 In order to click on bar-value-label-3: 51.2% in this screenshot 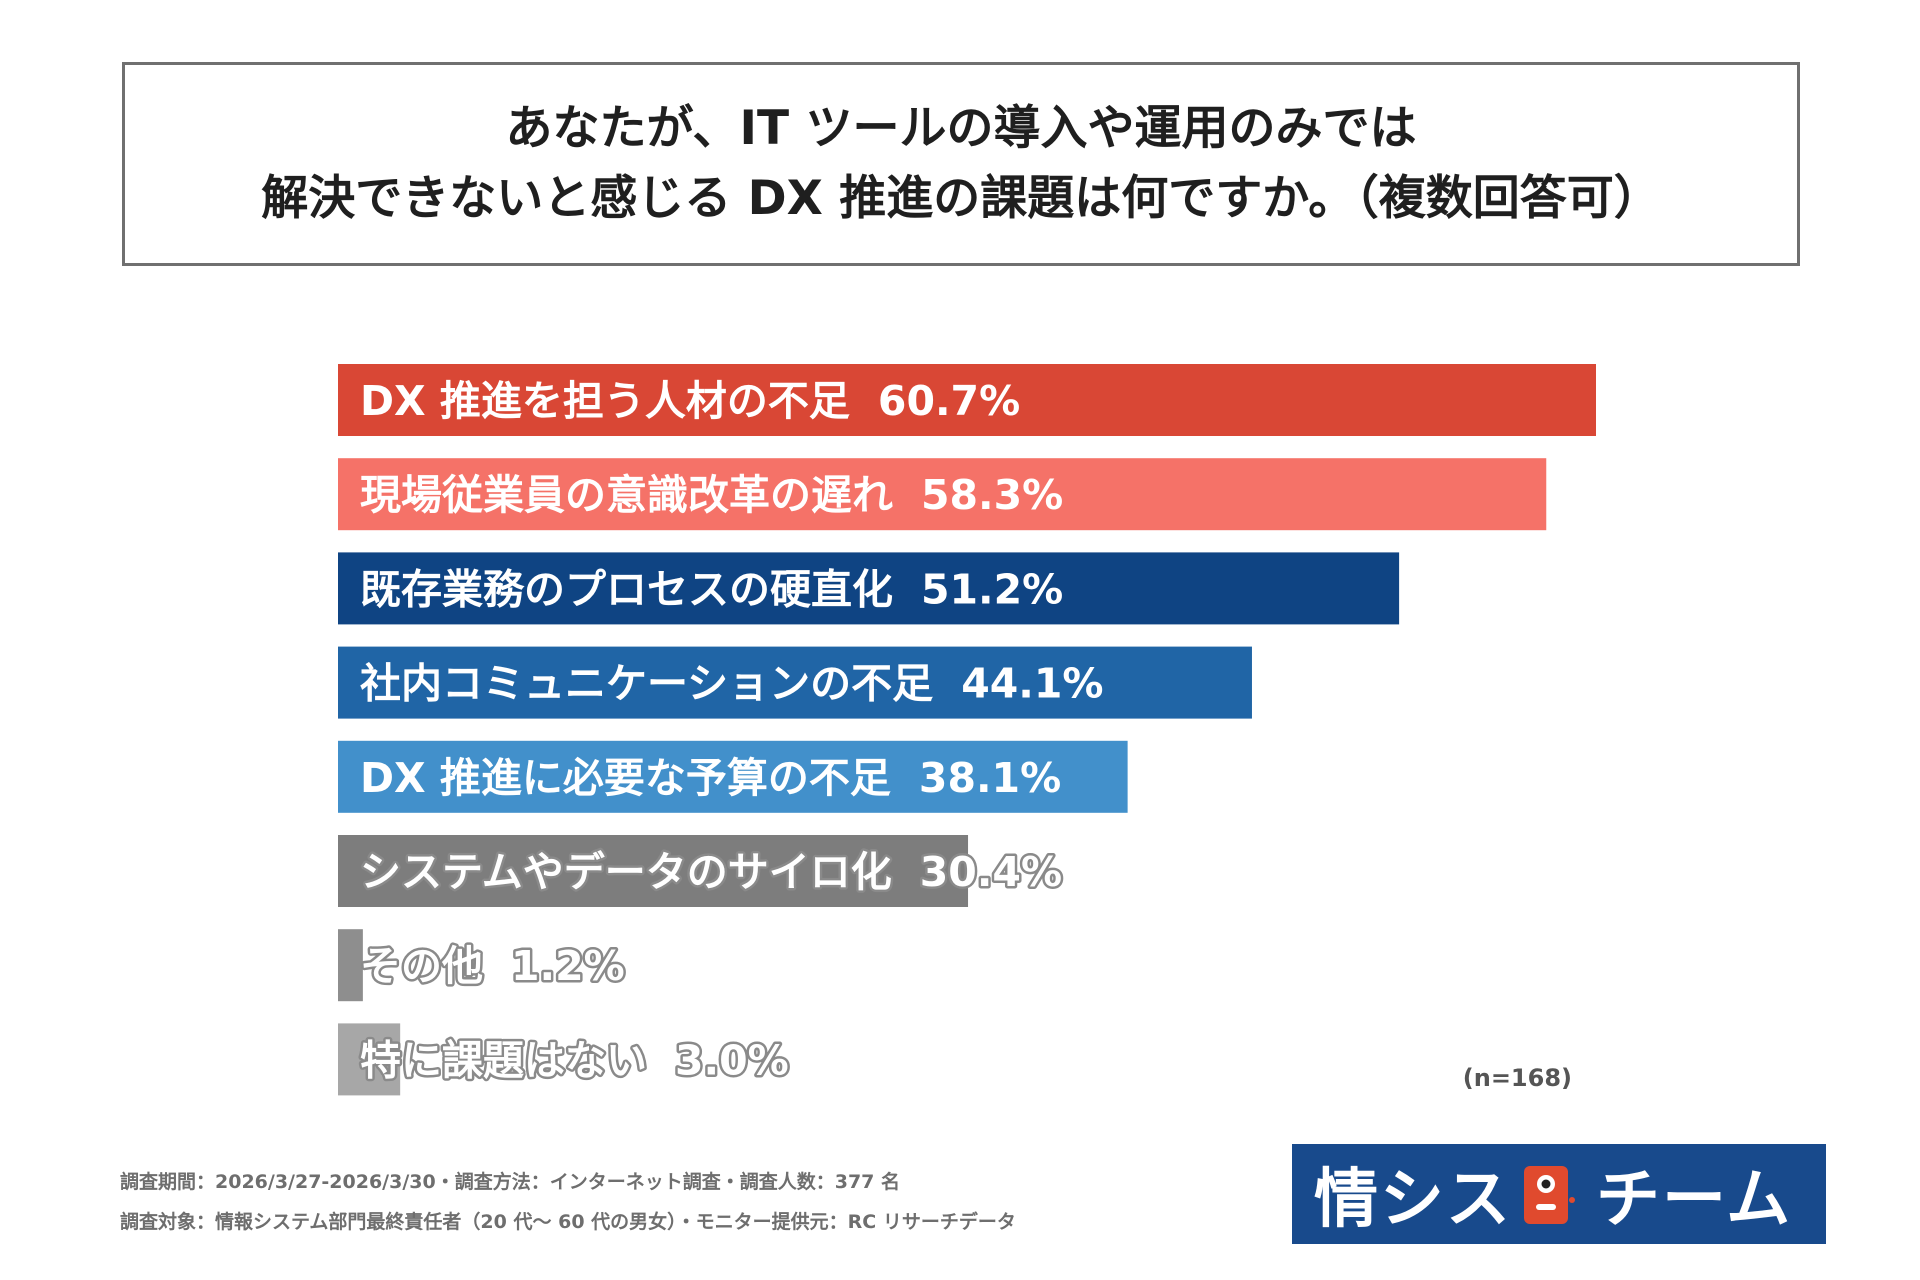, I will do `click(992, 589)`.